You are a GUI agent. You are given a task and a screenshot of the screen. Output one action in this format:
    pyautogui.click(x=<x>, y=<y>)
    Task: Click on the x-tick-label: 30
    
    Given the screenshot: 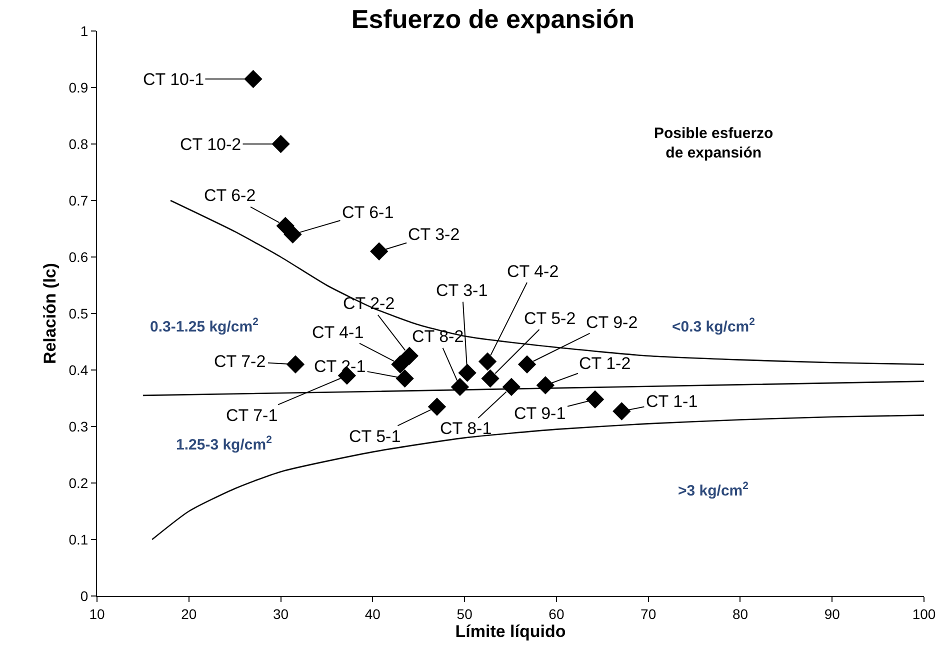 What is the action you would take?
    pyautogui.click(x=280, y=614)
    